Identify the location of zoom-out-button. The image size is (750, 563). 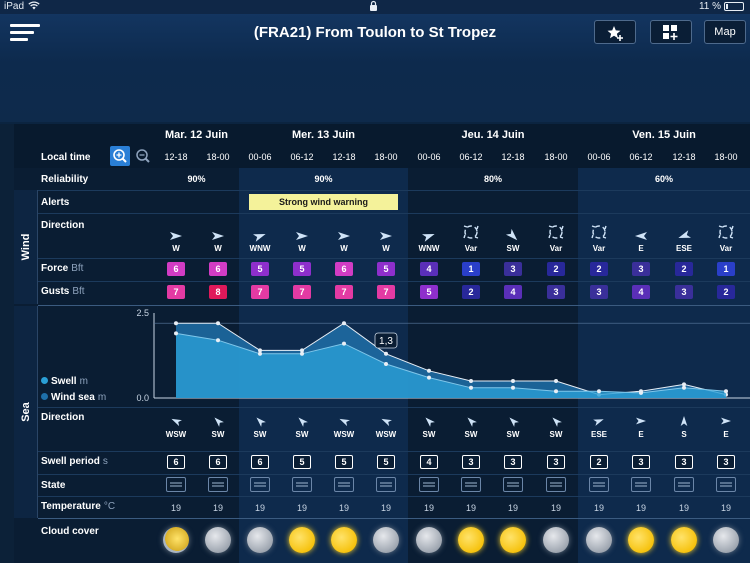
(143, 156).